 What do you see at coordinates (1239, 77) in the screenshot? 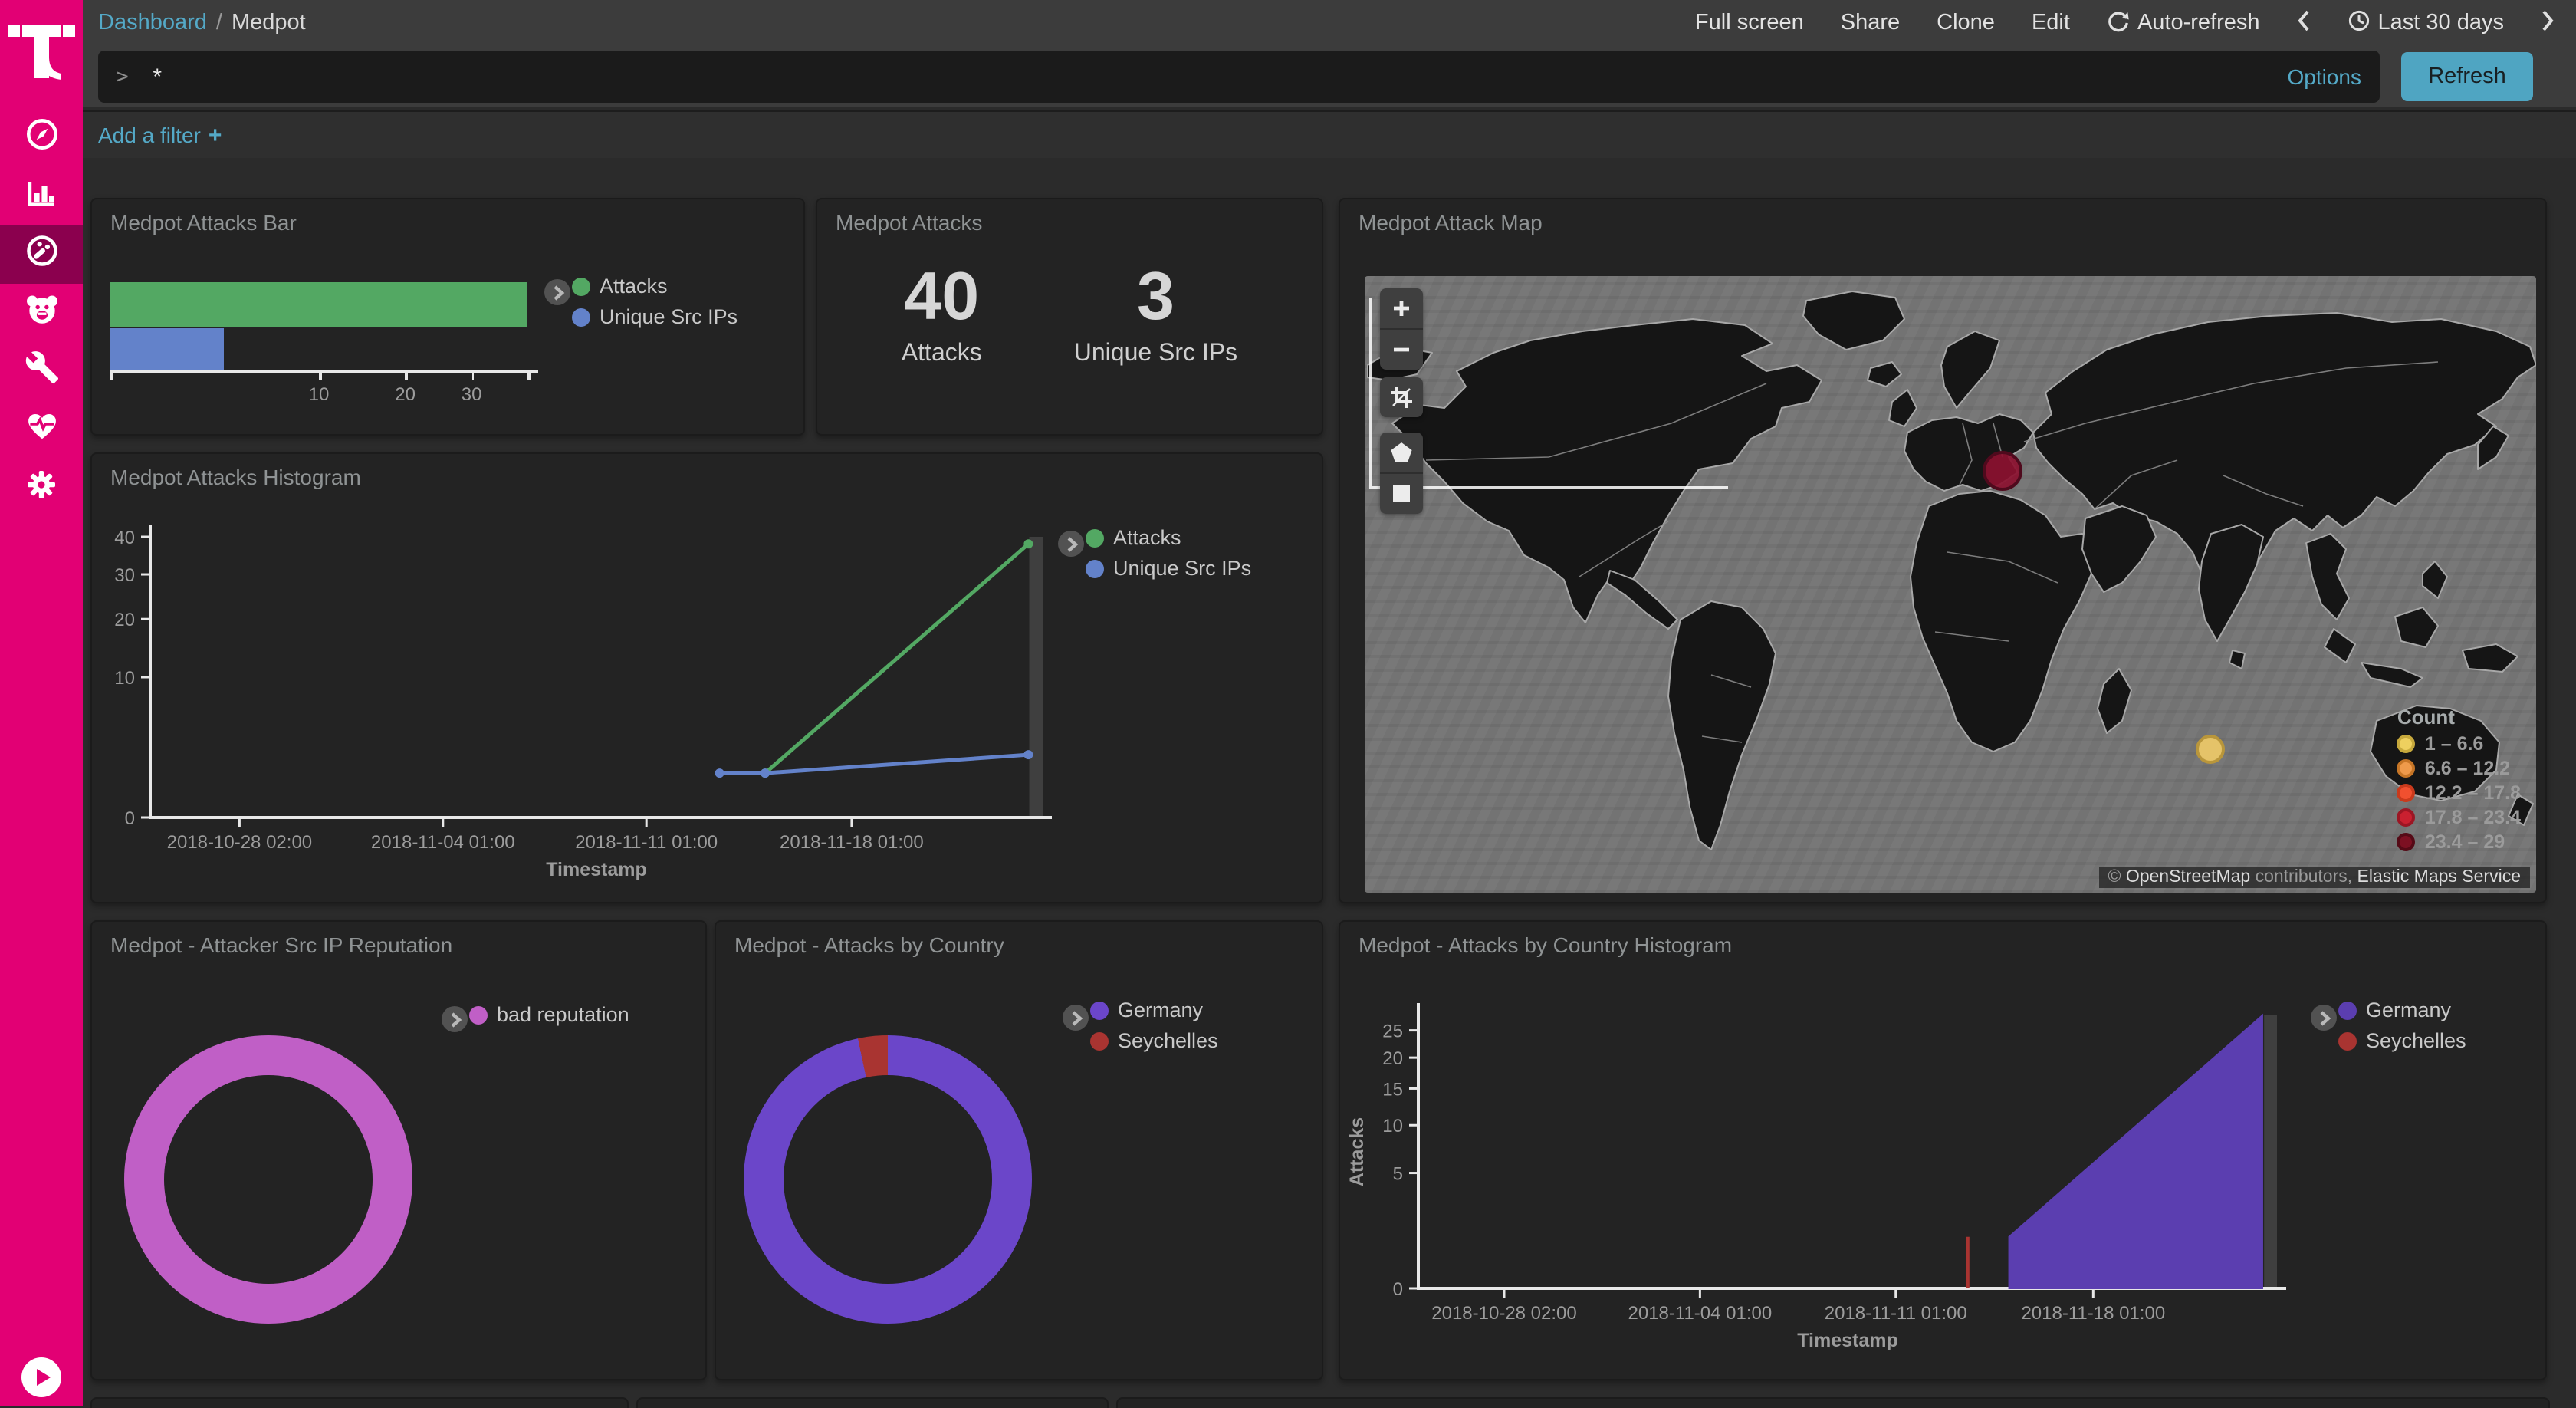
I see `query-input: >_ * Options` at bounding box center [1239, 77].